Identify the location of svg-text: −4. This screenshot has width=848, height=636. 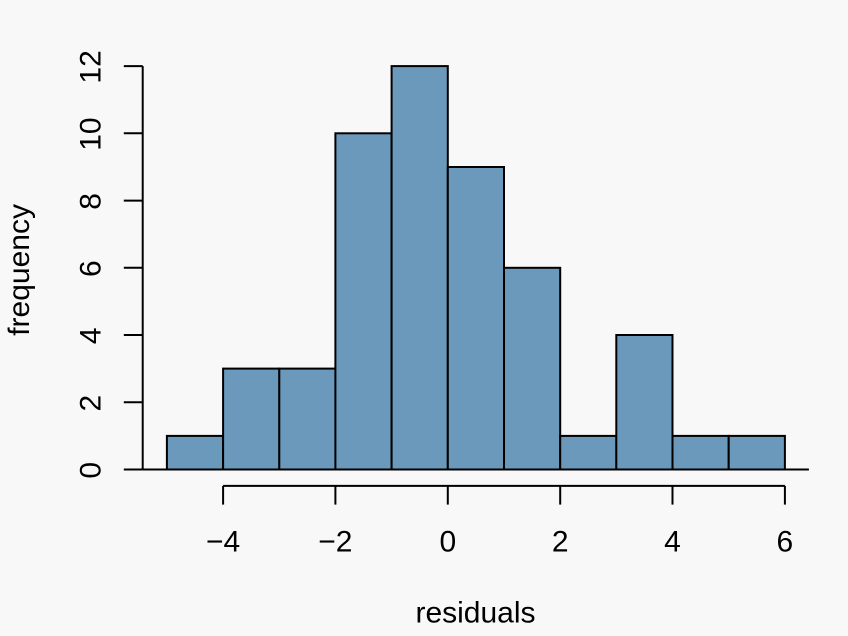
(223, 541).